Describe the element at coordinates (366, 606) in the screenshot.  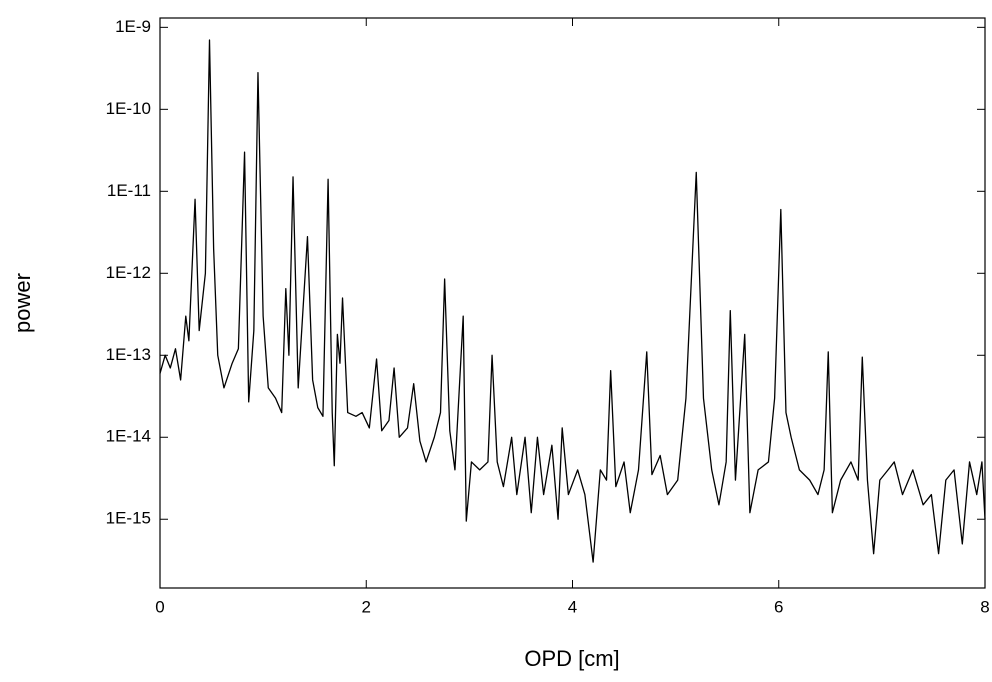
I see `x-tick-label: 2` at that location.